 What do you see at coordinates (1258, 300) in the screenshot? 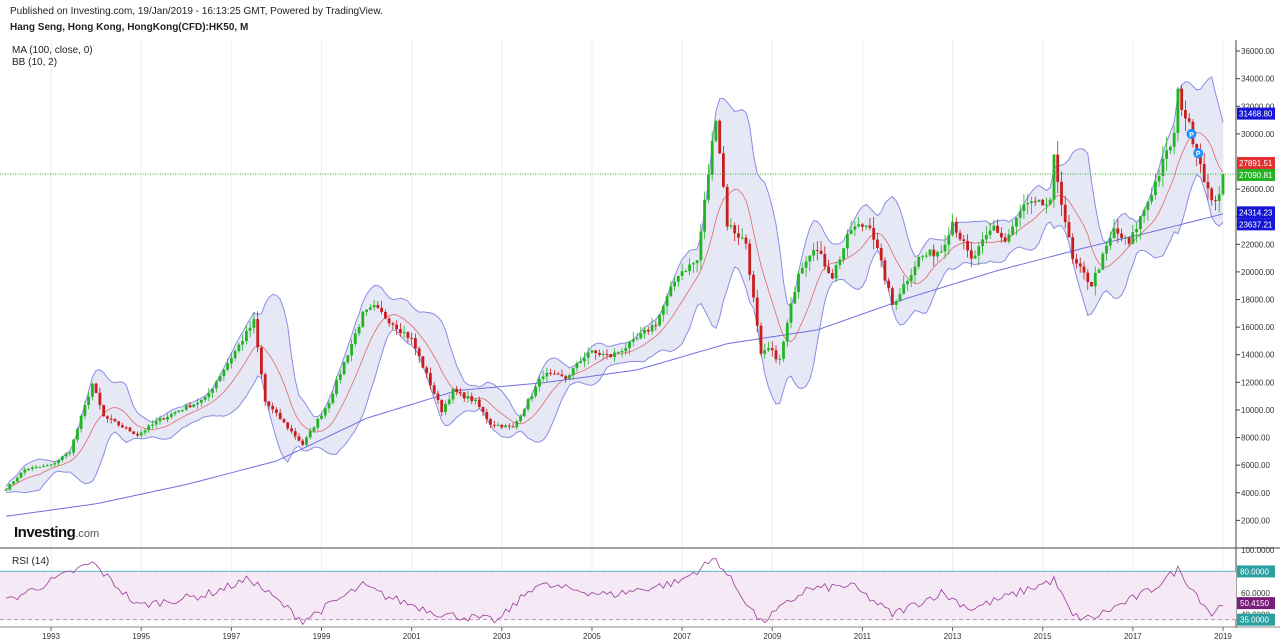
I see `price-tick-label: 18000.00` at bounding box center [1258, 300].